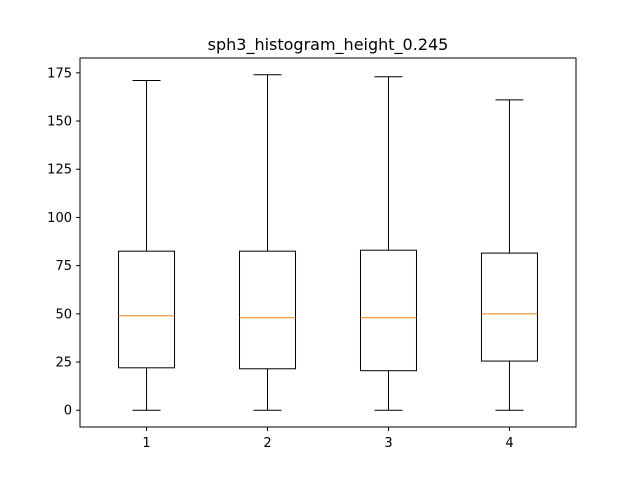  Describe the element at coordinates (63, 363) in the screenshot. I see `y-tick-label: 25` at that location.